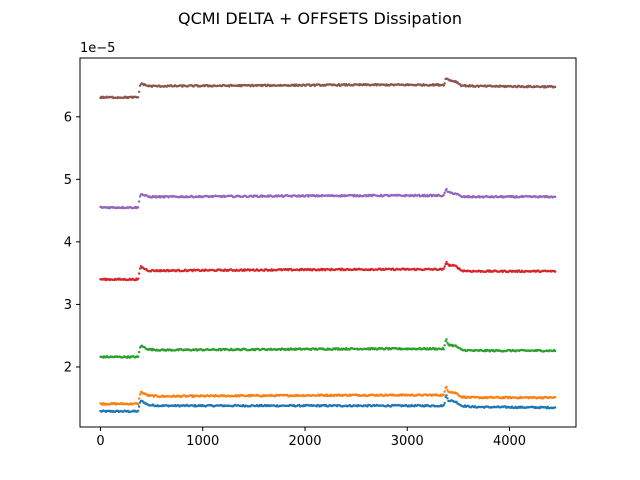 This screenshot has height=480, width=640. What do you see at coordinates (68, 305) in the screenshot?
I see `y-tick-label: 3` at bounding box center [68, 305].